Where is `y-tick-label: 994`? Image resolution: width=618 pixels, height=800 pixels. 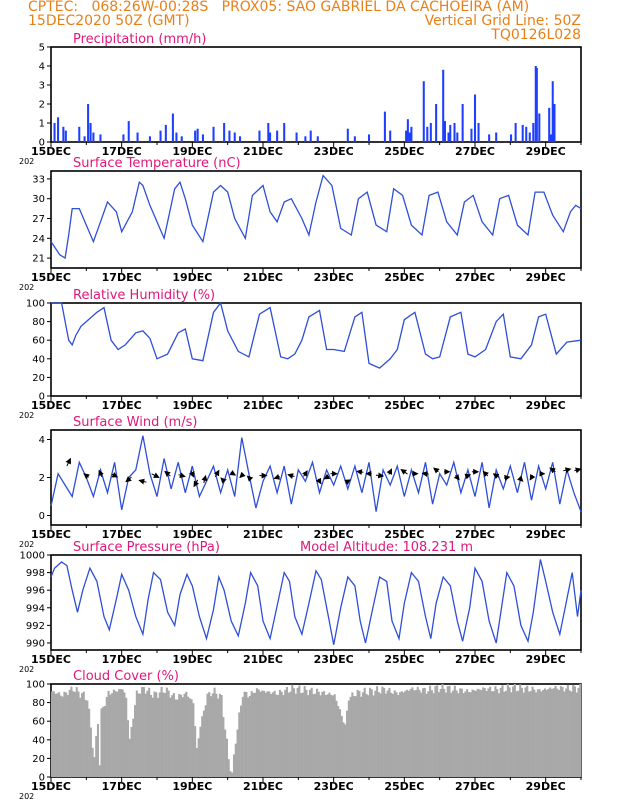 y-tick-label: 994 is located at coordinates (35, 608).